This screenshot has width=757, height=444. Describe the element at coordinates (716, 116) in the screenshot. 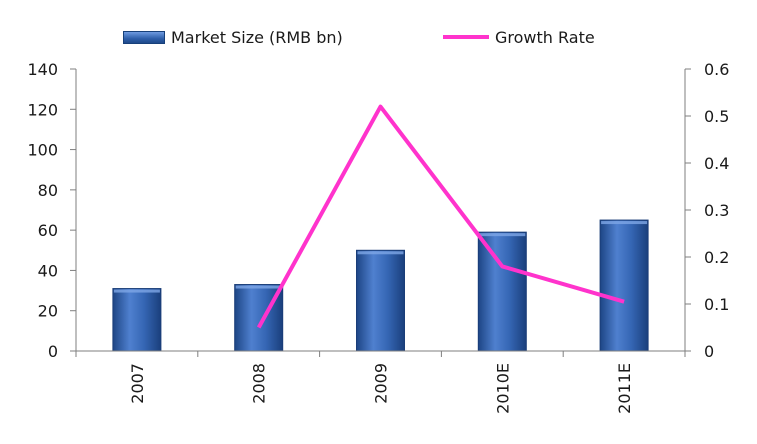

I see `y-tick-label-right: 0.5` at that location.